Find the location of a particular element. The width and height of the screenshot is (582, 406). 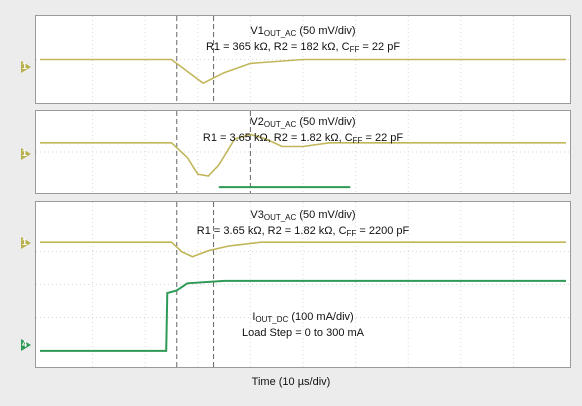

channel-1-marker-v3 is located at coordinates (26, 243).